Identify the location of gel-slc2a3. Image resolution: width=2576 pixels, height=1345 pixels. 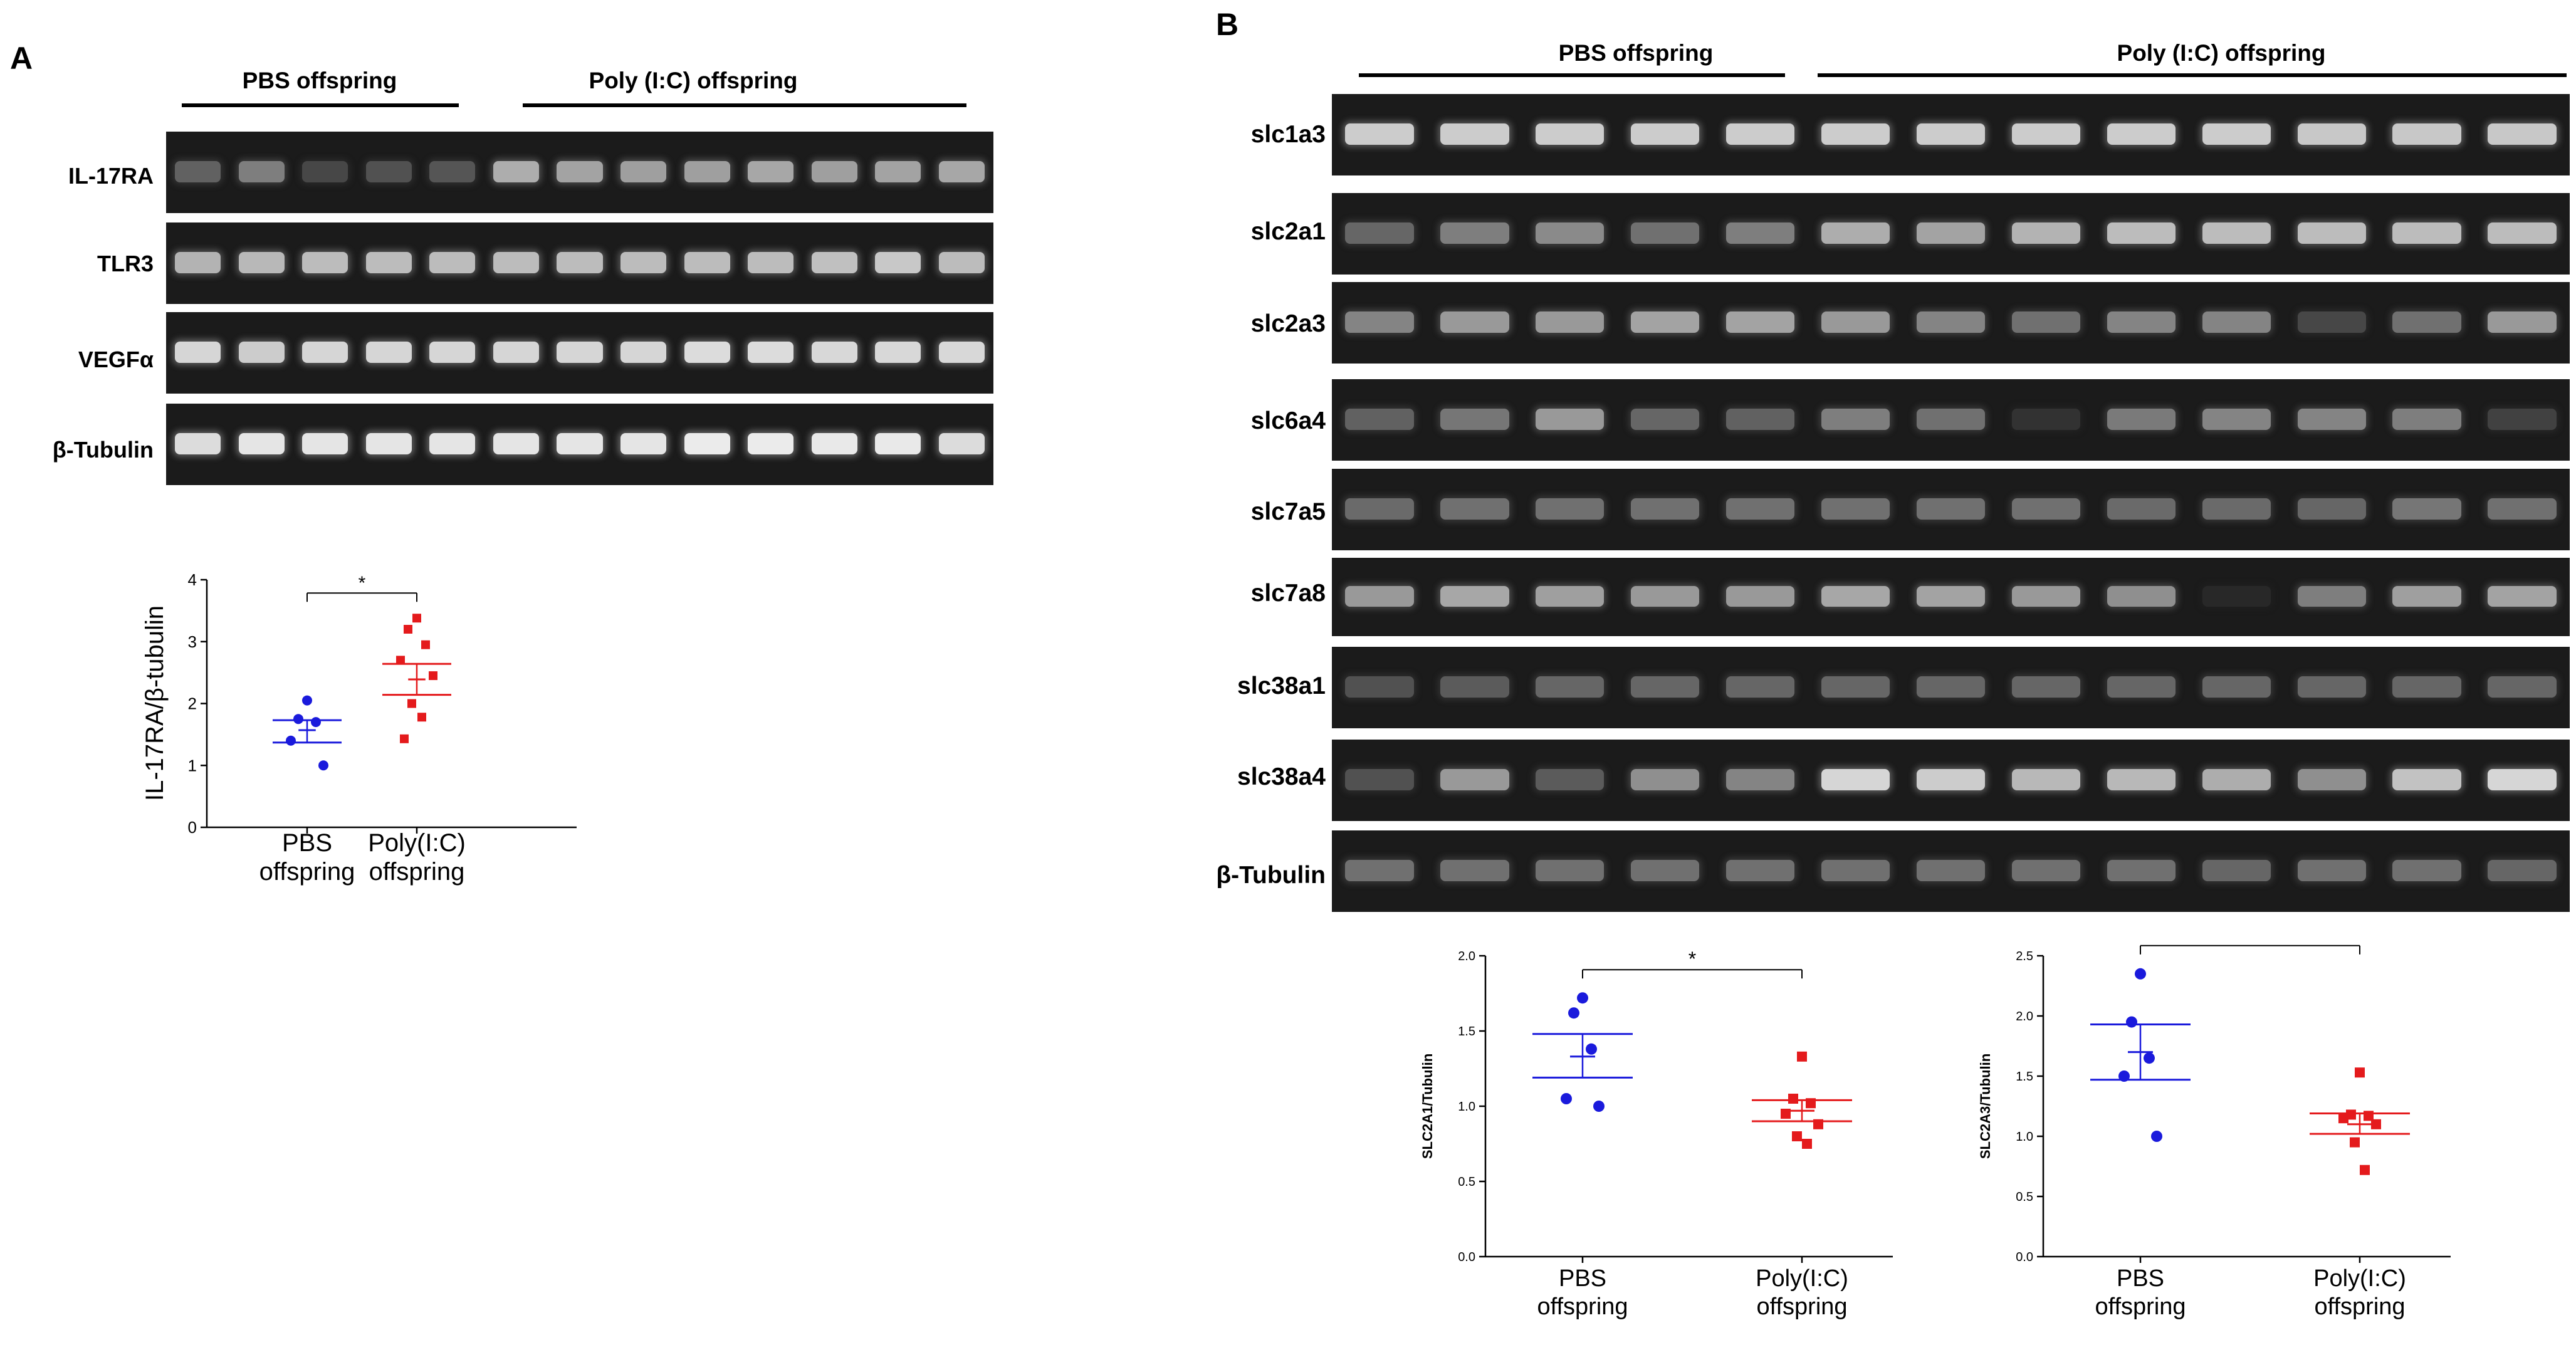
(1951, 323).